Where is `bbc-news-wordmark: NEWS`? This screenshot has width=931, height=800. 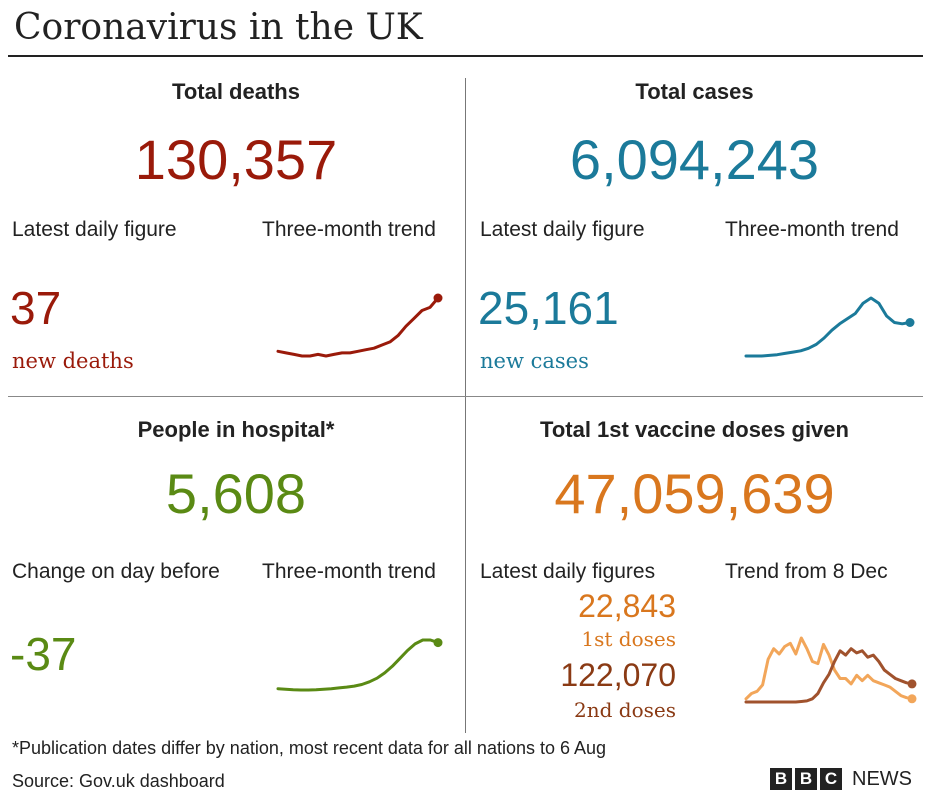 bbc-news-wordmark: NEWS is located at coordinates (882, 779).